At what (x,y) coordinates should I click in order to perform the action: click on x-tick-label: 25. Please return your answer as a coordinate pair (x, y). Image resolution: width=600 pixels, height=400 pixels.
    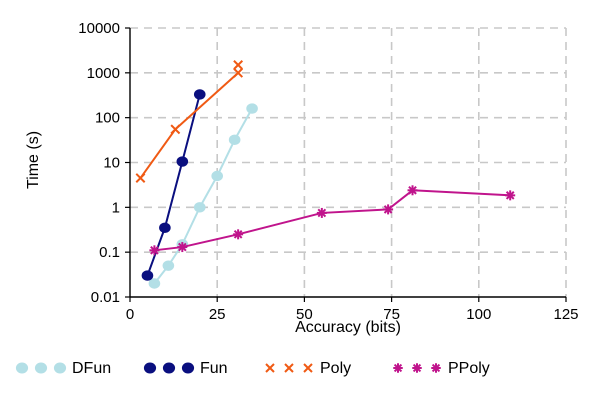
    Looking at the image, I should click on (217, 314).